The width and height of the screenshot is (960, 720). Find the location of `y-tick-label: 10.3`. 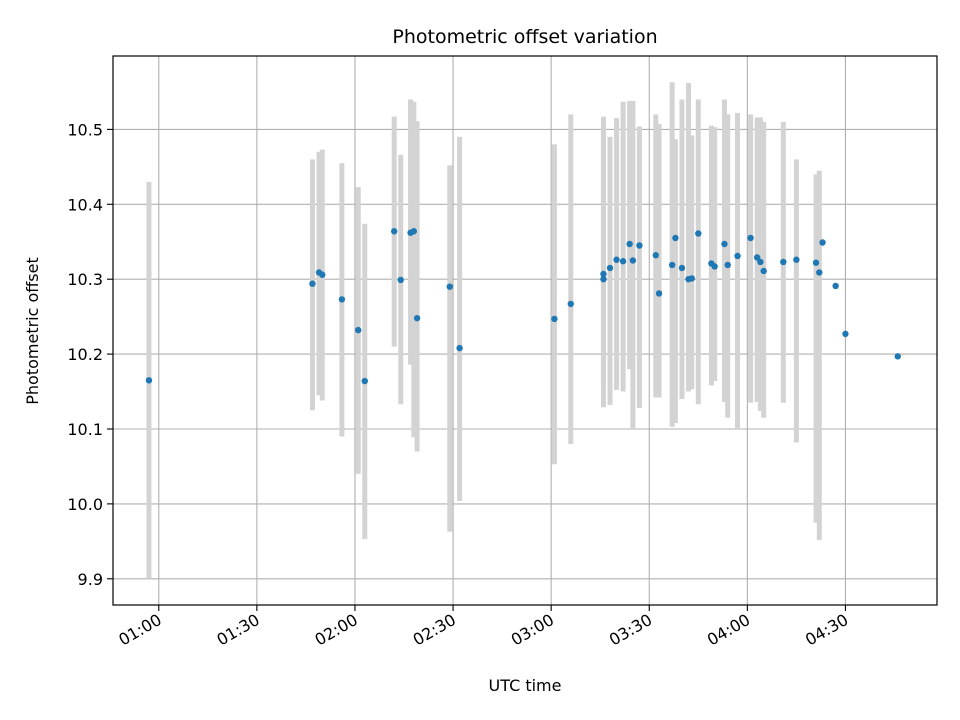

y-tick-label: 10.3 is located at coordinates (85, 279).